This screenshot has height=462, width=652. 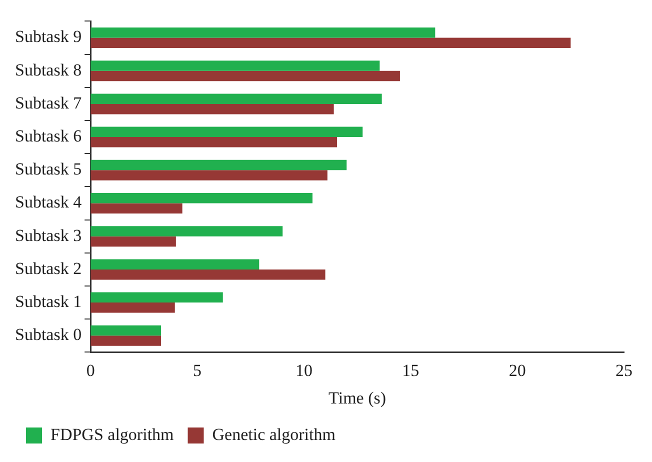 I want to click on x-tick-label: 5, so click(x=197, y=370).